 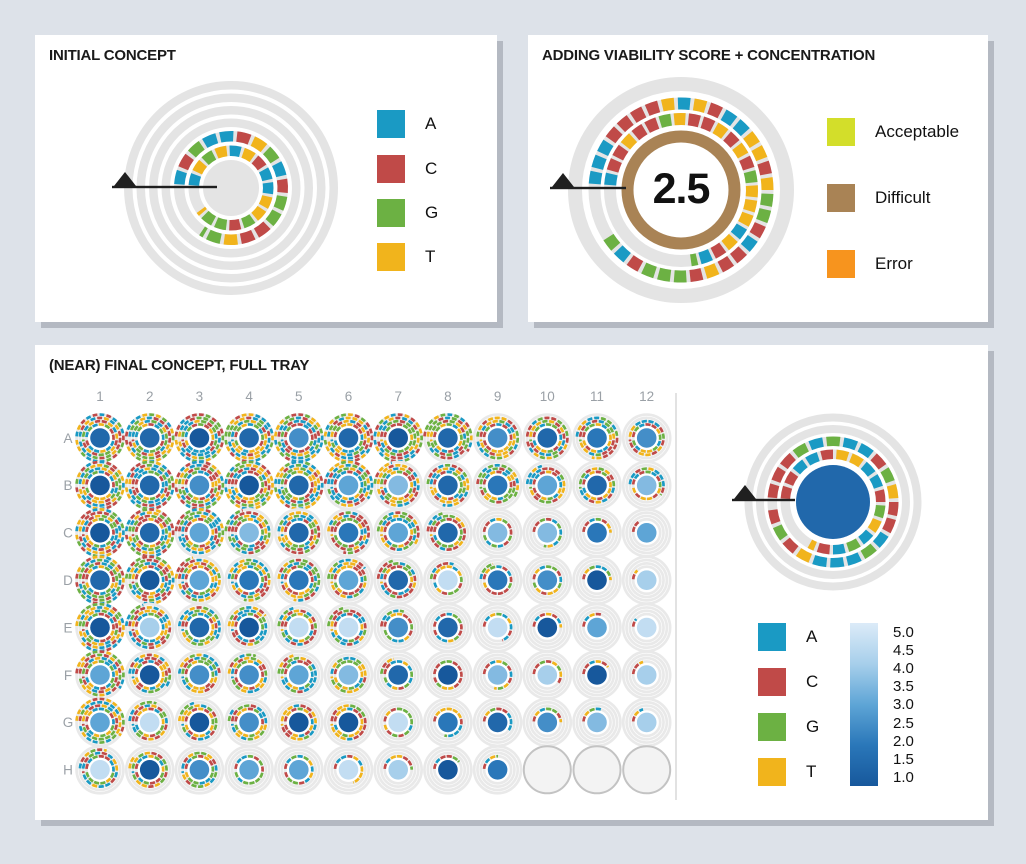 I want to click on well-D12, so click(x=646, y=580).